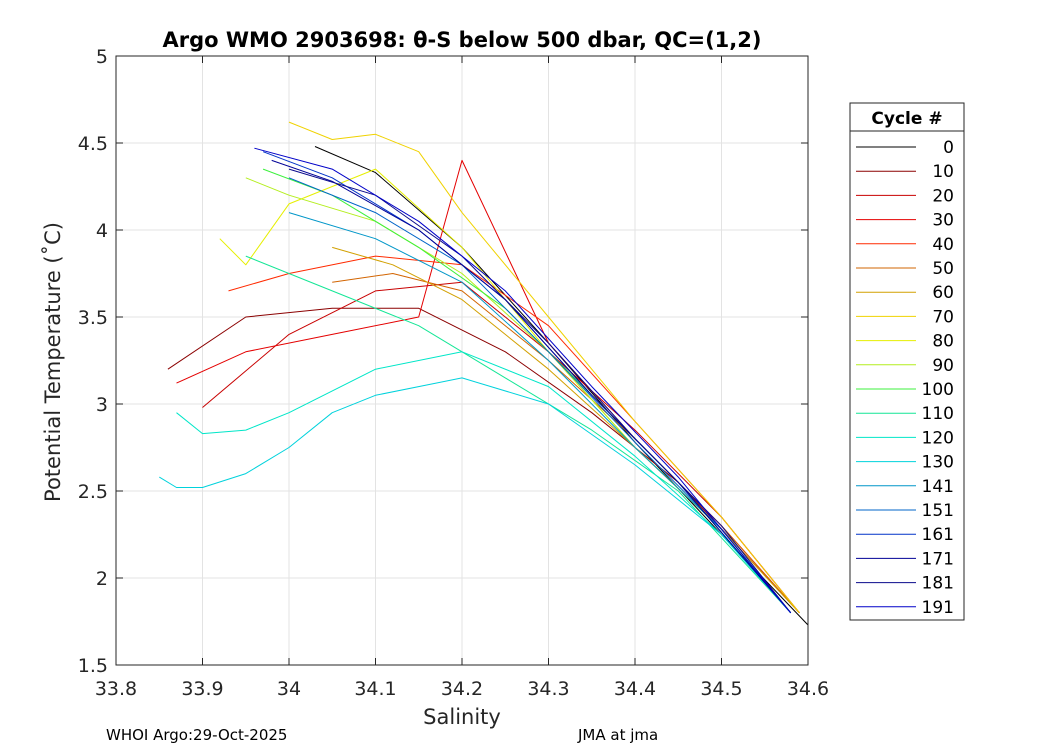 This screenshot has height=750, width=1050. I want to click on x-tick-label: 34.2, so click(462, 689).